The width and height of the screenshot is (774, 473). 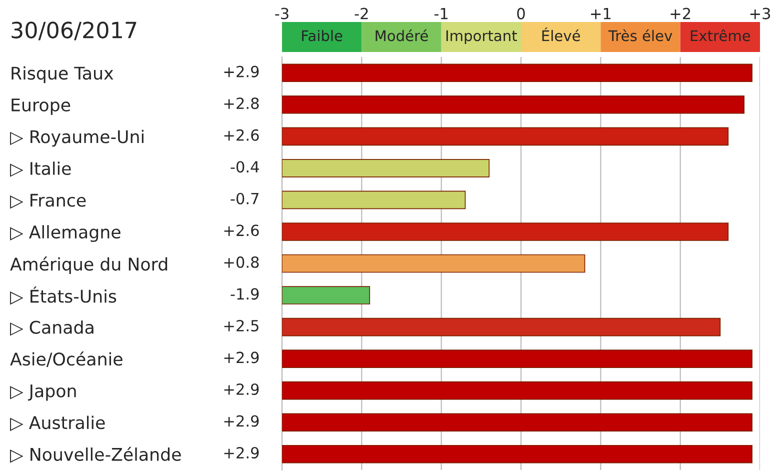 What do you see at coordinates (40, 169) in the screenshot?
I see `y-tick-label: ▷ Italie` at bounding box center [40, 169].